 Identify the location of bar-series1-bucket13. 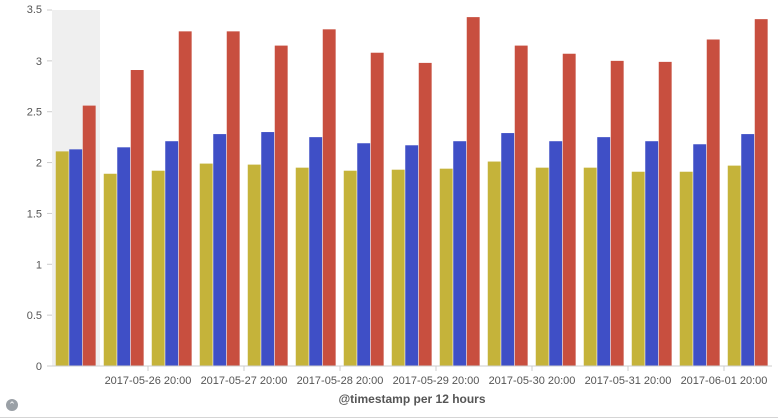
(638, 268).